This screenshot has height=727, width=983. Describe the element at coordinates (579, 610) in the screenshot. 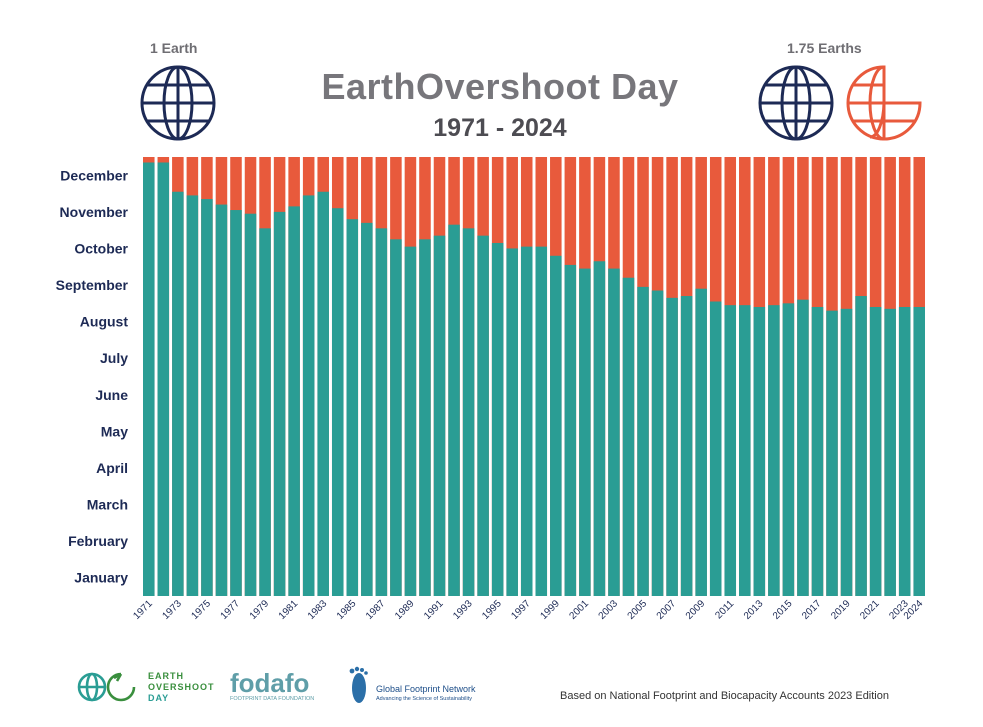

I see `x-tick-label-2001: 2001` at that location.